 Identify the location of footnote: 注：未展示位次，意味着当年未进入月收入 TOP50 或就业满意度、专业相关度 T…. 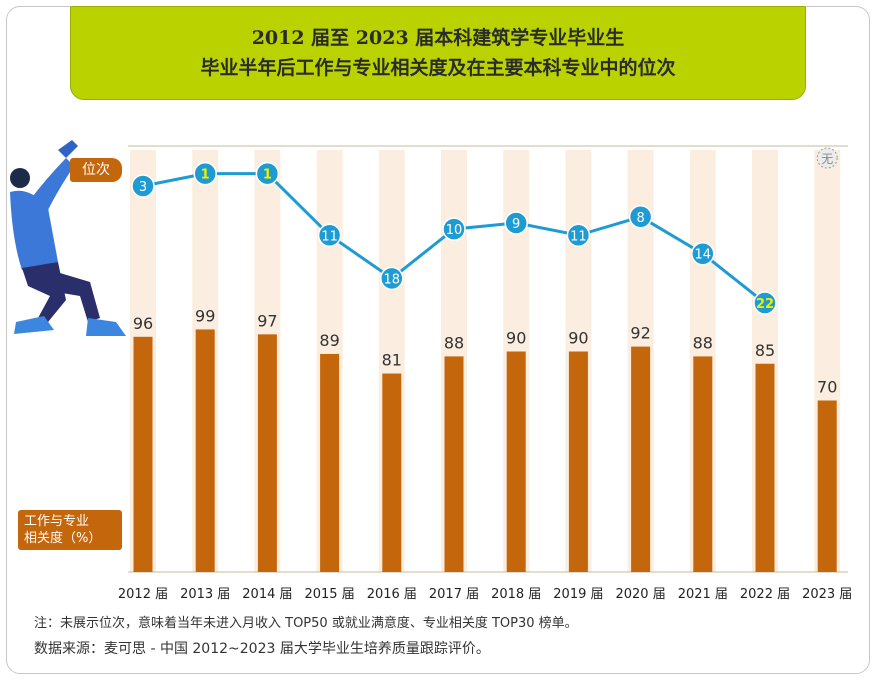
(306, 623).